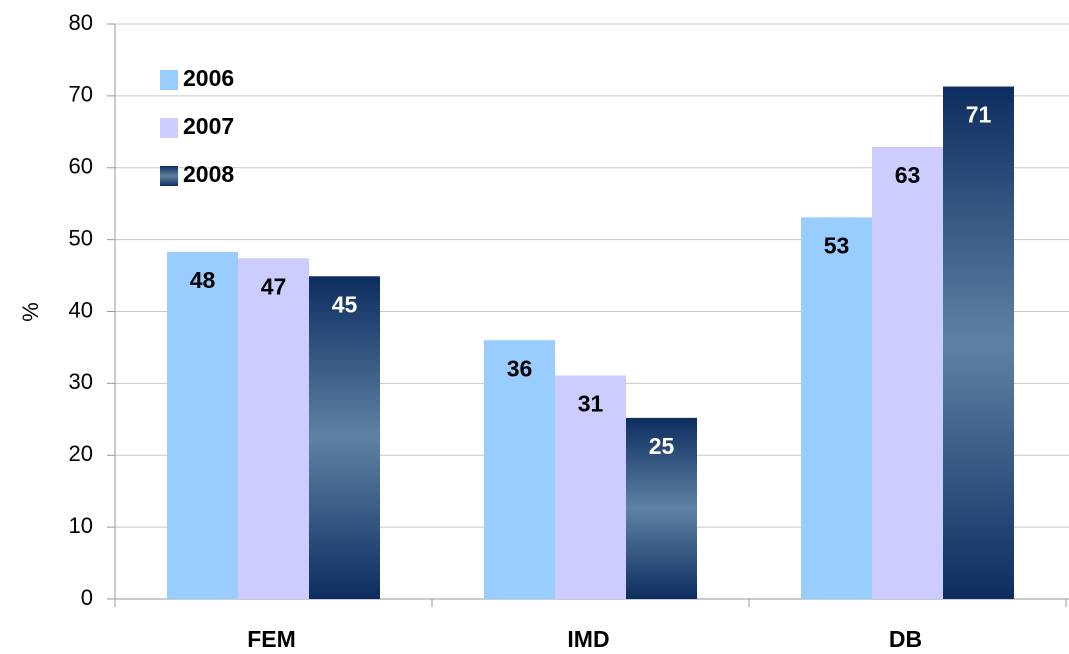  I want to click on data-label: 45, so click(345, 304).